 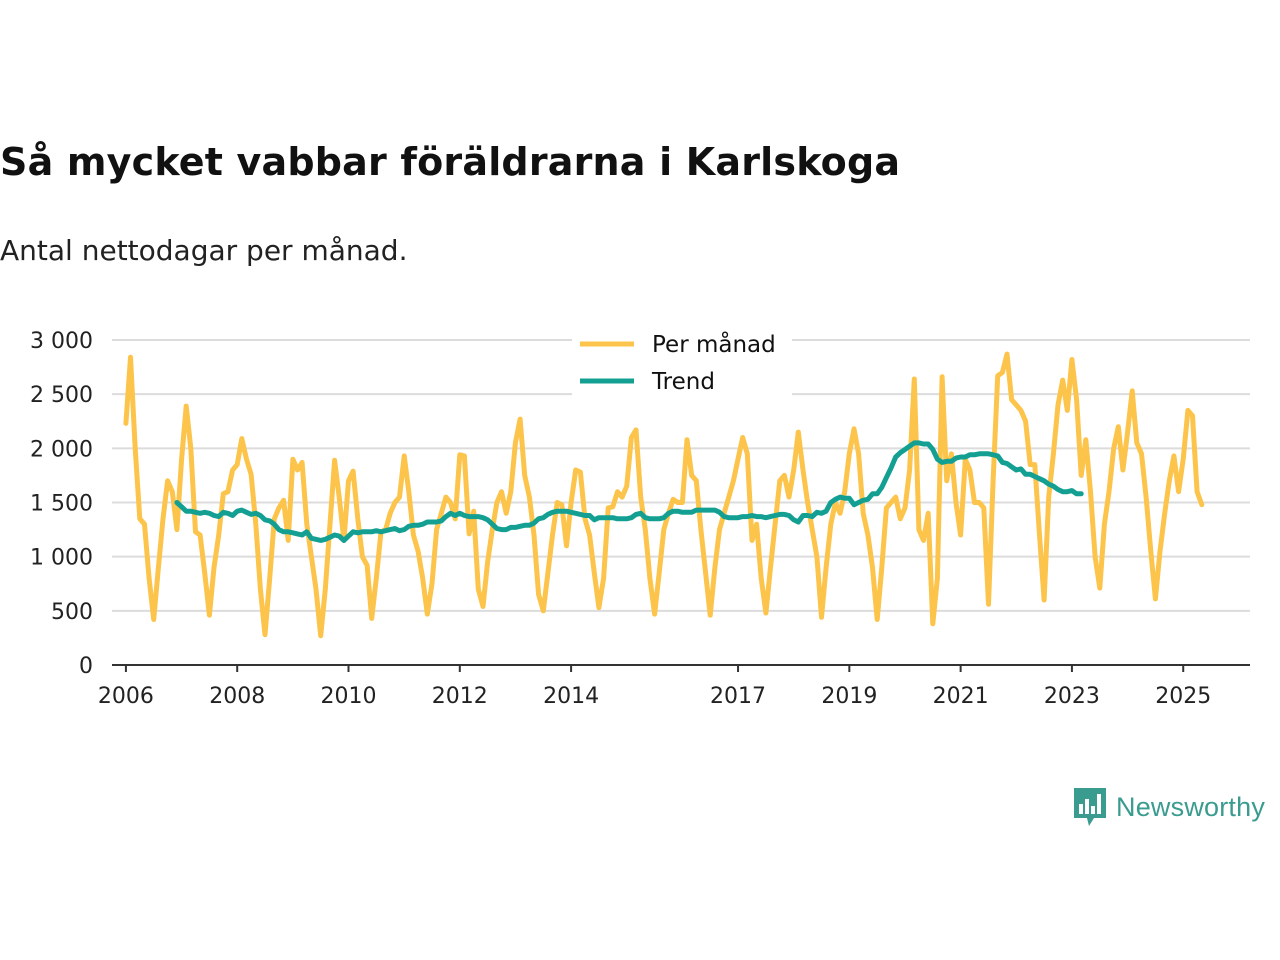 What do you see at coordinates (674, 686) in the screenshot?
I see `x-axis: 2006 2008 2010 2012 2014 2017 2019 2021 2023 2025` at bounding box center [674, 686].